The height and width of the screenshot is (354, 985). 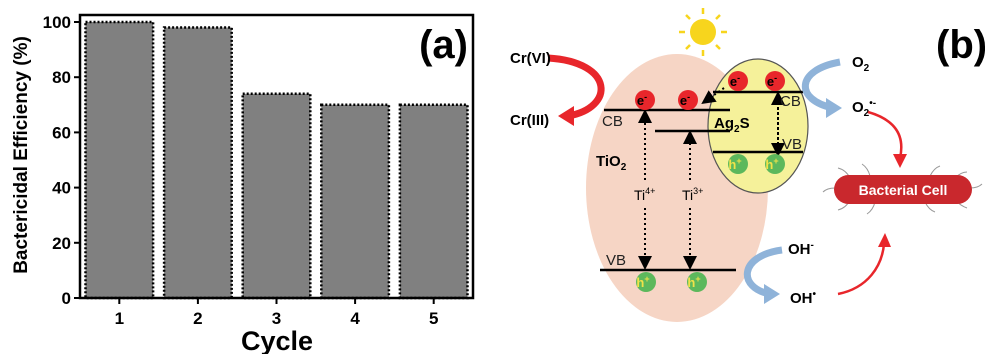 What do you see at coordinates (277, 340) in the screenshot?
I see `x-axis-label: Cycle` at bounding box center [277, 340].